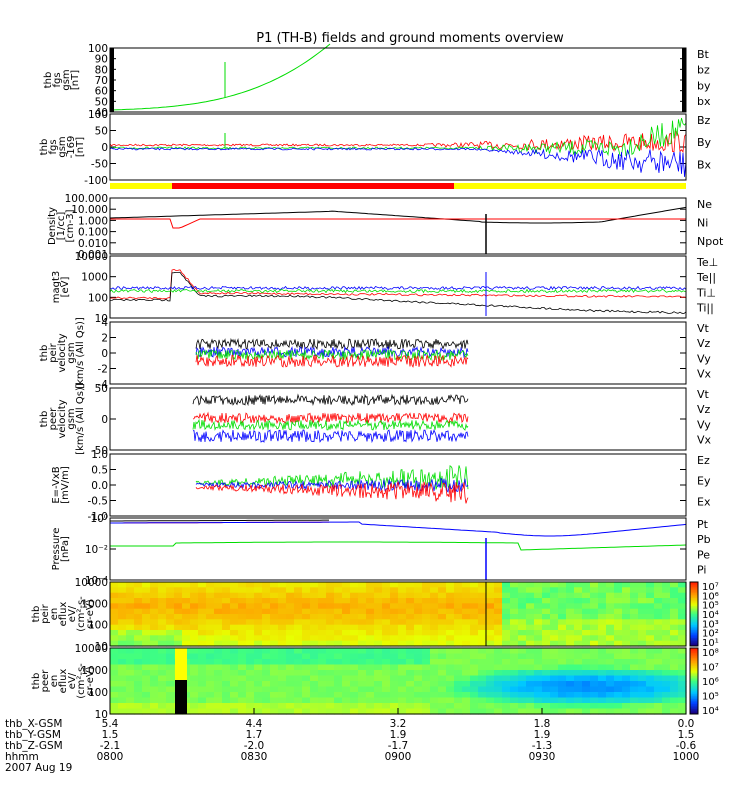 The width and height of the screenshot is (750, 800). What do you see at coordinates (44, 419) in the screenshot?
I see `ylabel-line: thb` at bounding box center [44, 419].